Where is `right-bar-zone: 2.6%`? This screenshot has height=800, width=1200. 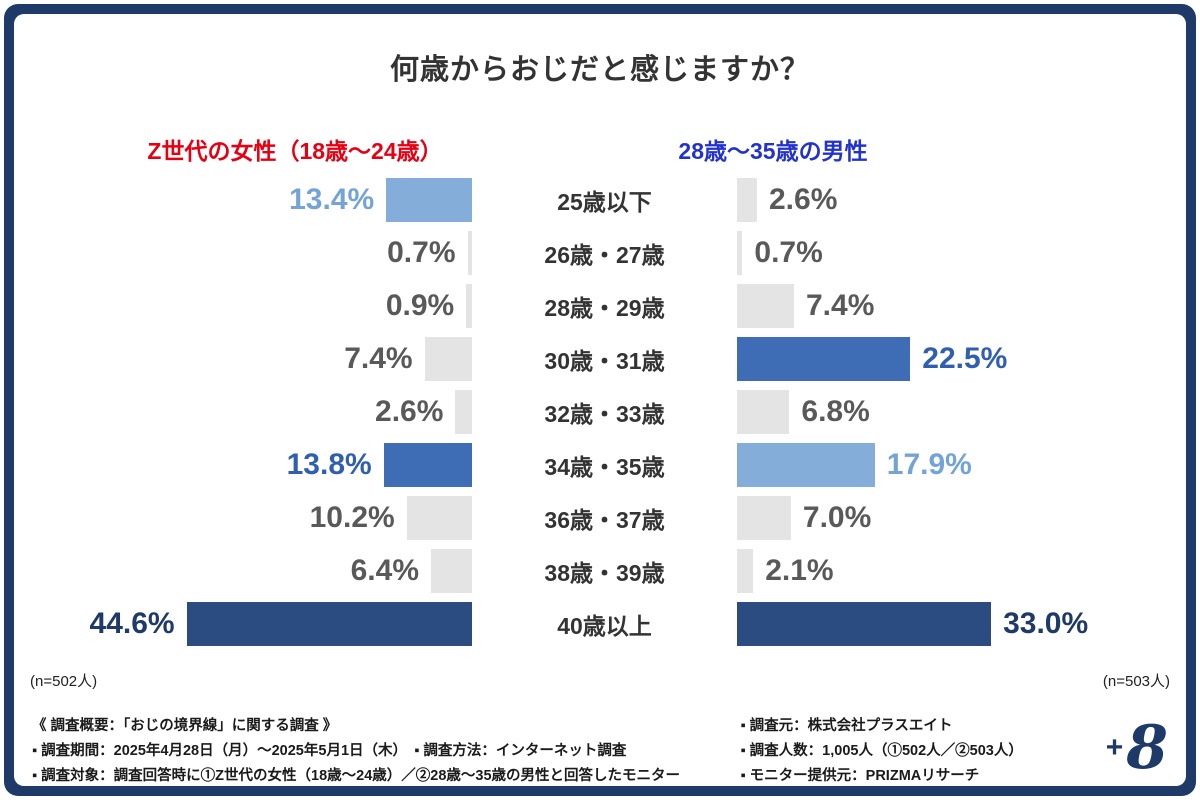 right-bar-zone: 2.6% is located at coordinates (961, 200).